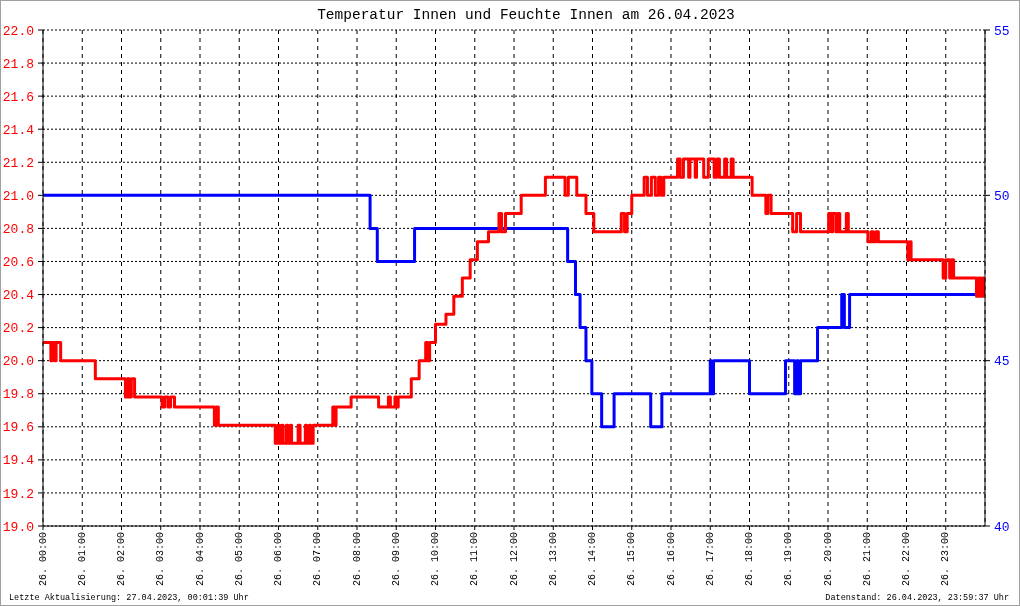  What do you see at coordinates (1002, 31) in the screenshot?
I see `y2-tick-label: 55` at bounding box center [1002, 31].